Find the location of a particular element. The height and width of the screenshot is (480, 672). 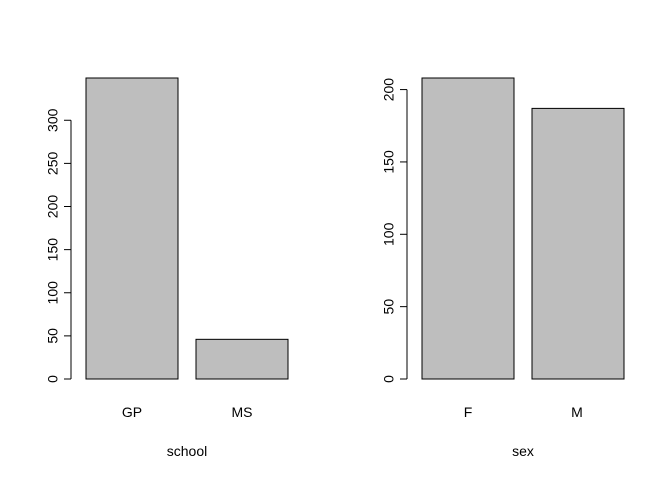

x-tick-label: GP is located at coordinates (132, 412).